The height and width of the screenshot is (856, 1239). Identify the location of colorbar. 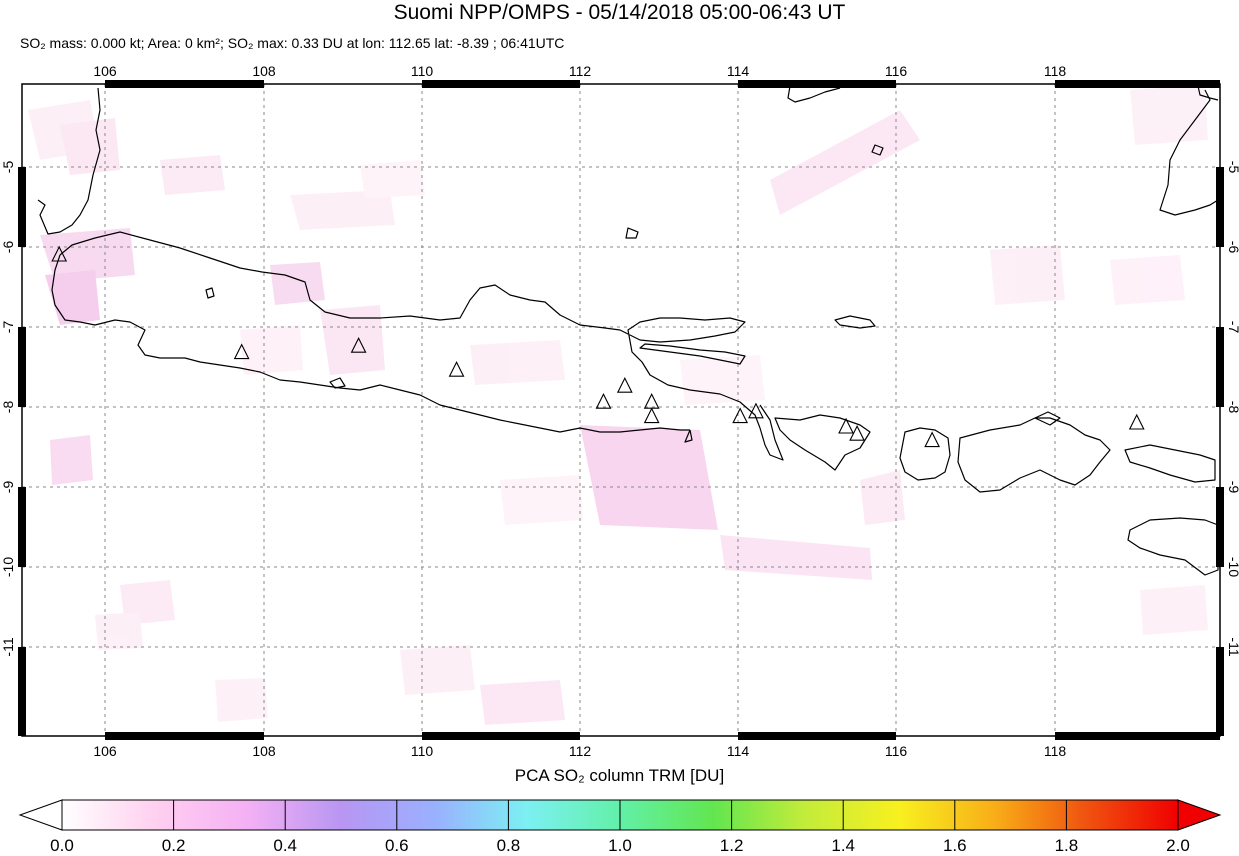
(620, 815).